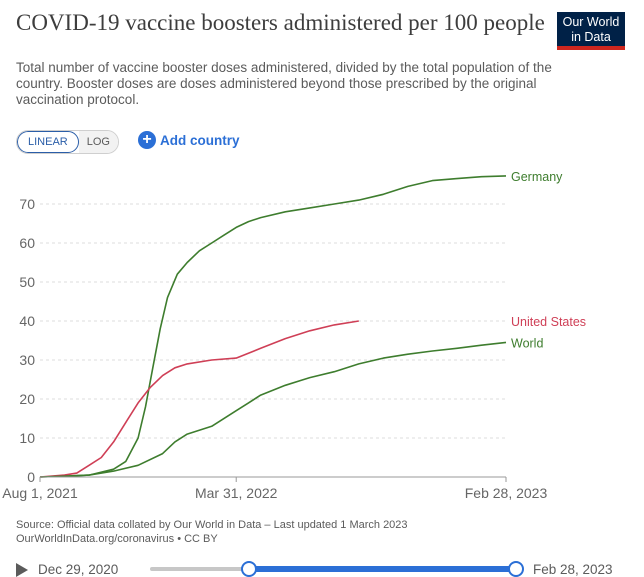 Image resolution: width=644 pixels, height=577 pixels. I want to click on x-tick-label-2: Feb 28, 2023, so click(506, 493).